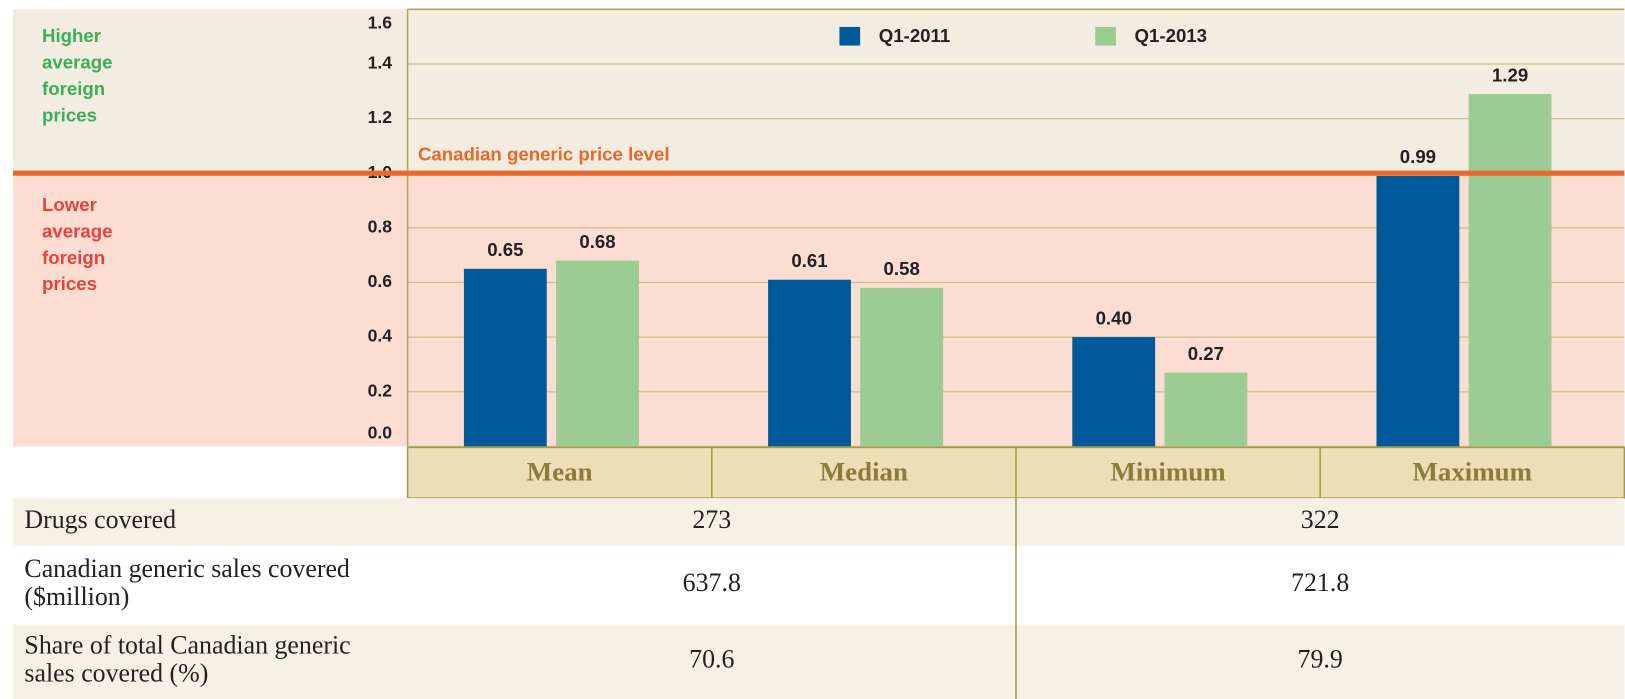 The image size is (1625, 699). I want to click on data-label: 0.40, so click(1114, 317).